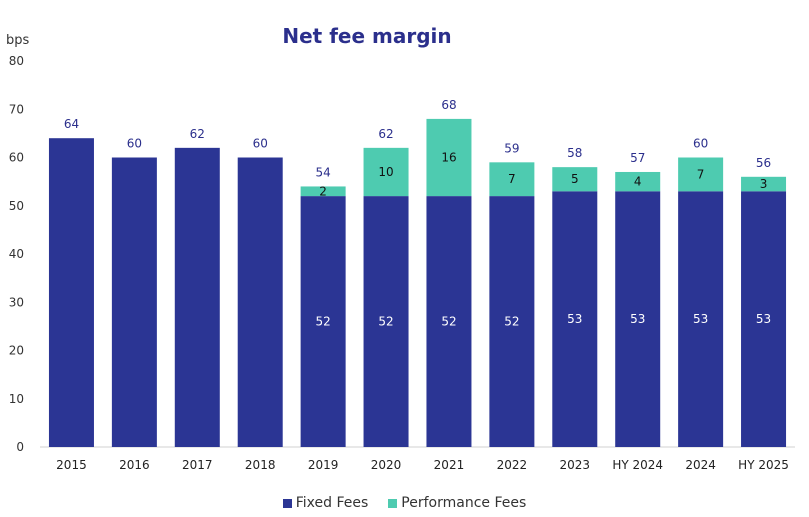 The image size is (809, 517). I want to click on data-label-total: 54, so click(322, 172).